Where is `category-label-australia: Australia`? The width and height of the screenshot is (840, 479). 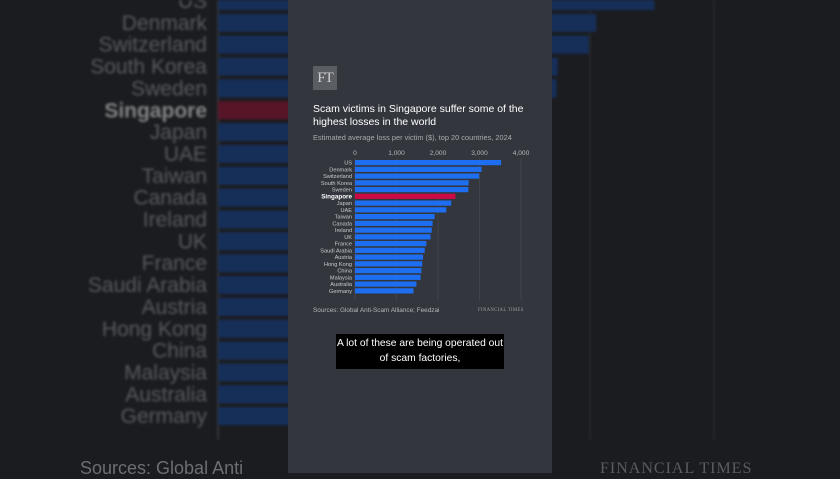
category-label-australia: Australia is located at coordinates (341, 285).